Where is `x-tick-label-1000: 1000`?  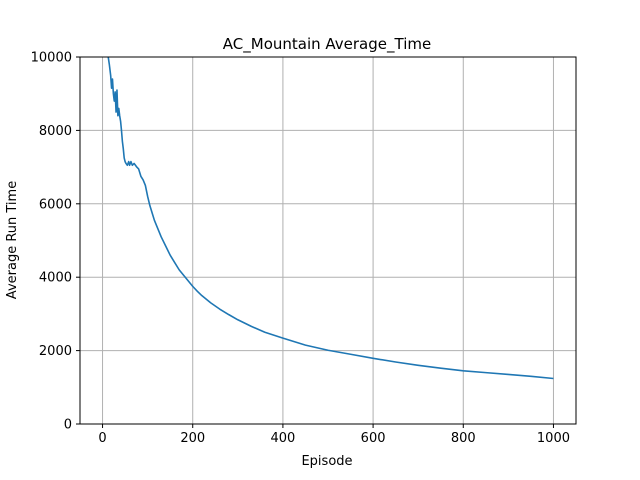
x-tick-label-1000: 1000 is located at coordinates (553, 438).